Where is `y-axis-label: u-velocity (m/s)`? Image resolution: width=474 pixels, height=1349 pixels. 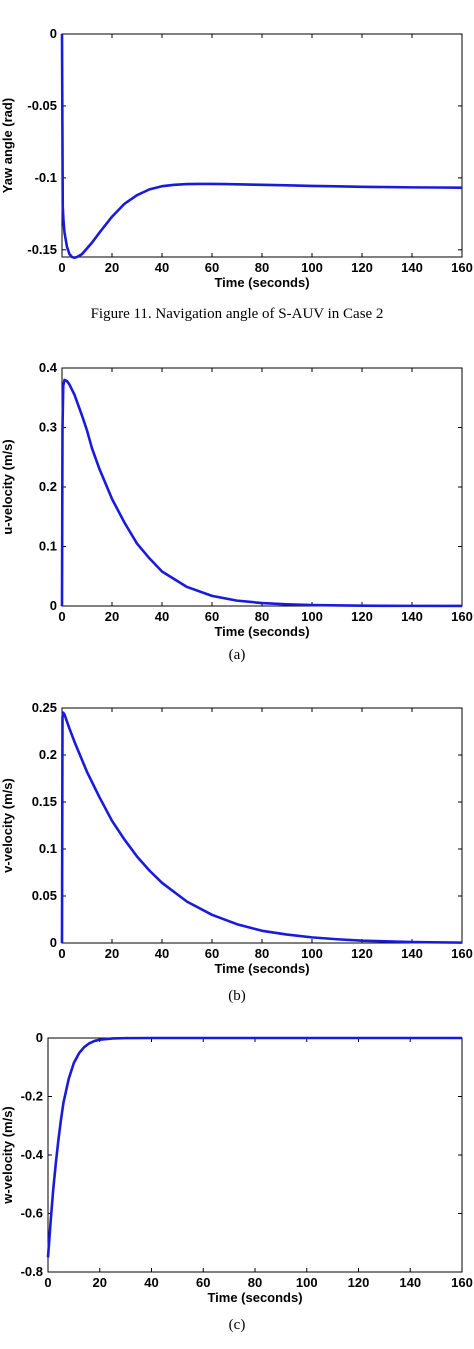 y-axis-label: u-velocity (m/s) is located at coordinates (7, 486).